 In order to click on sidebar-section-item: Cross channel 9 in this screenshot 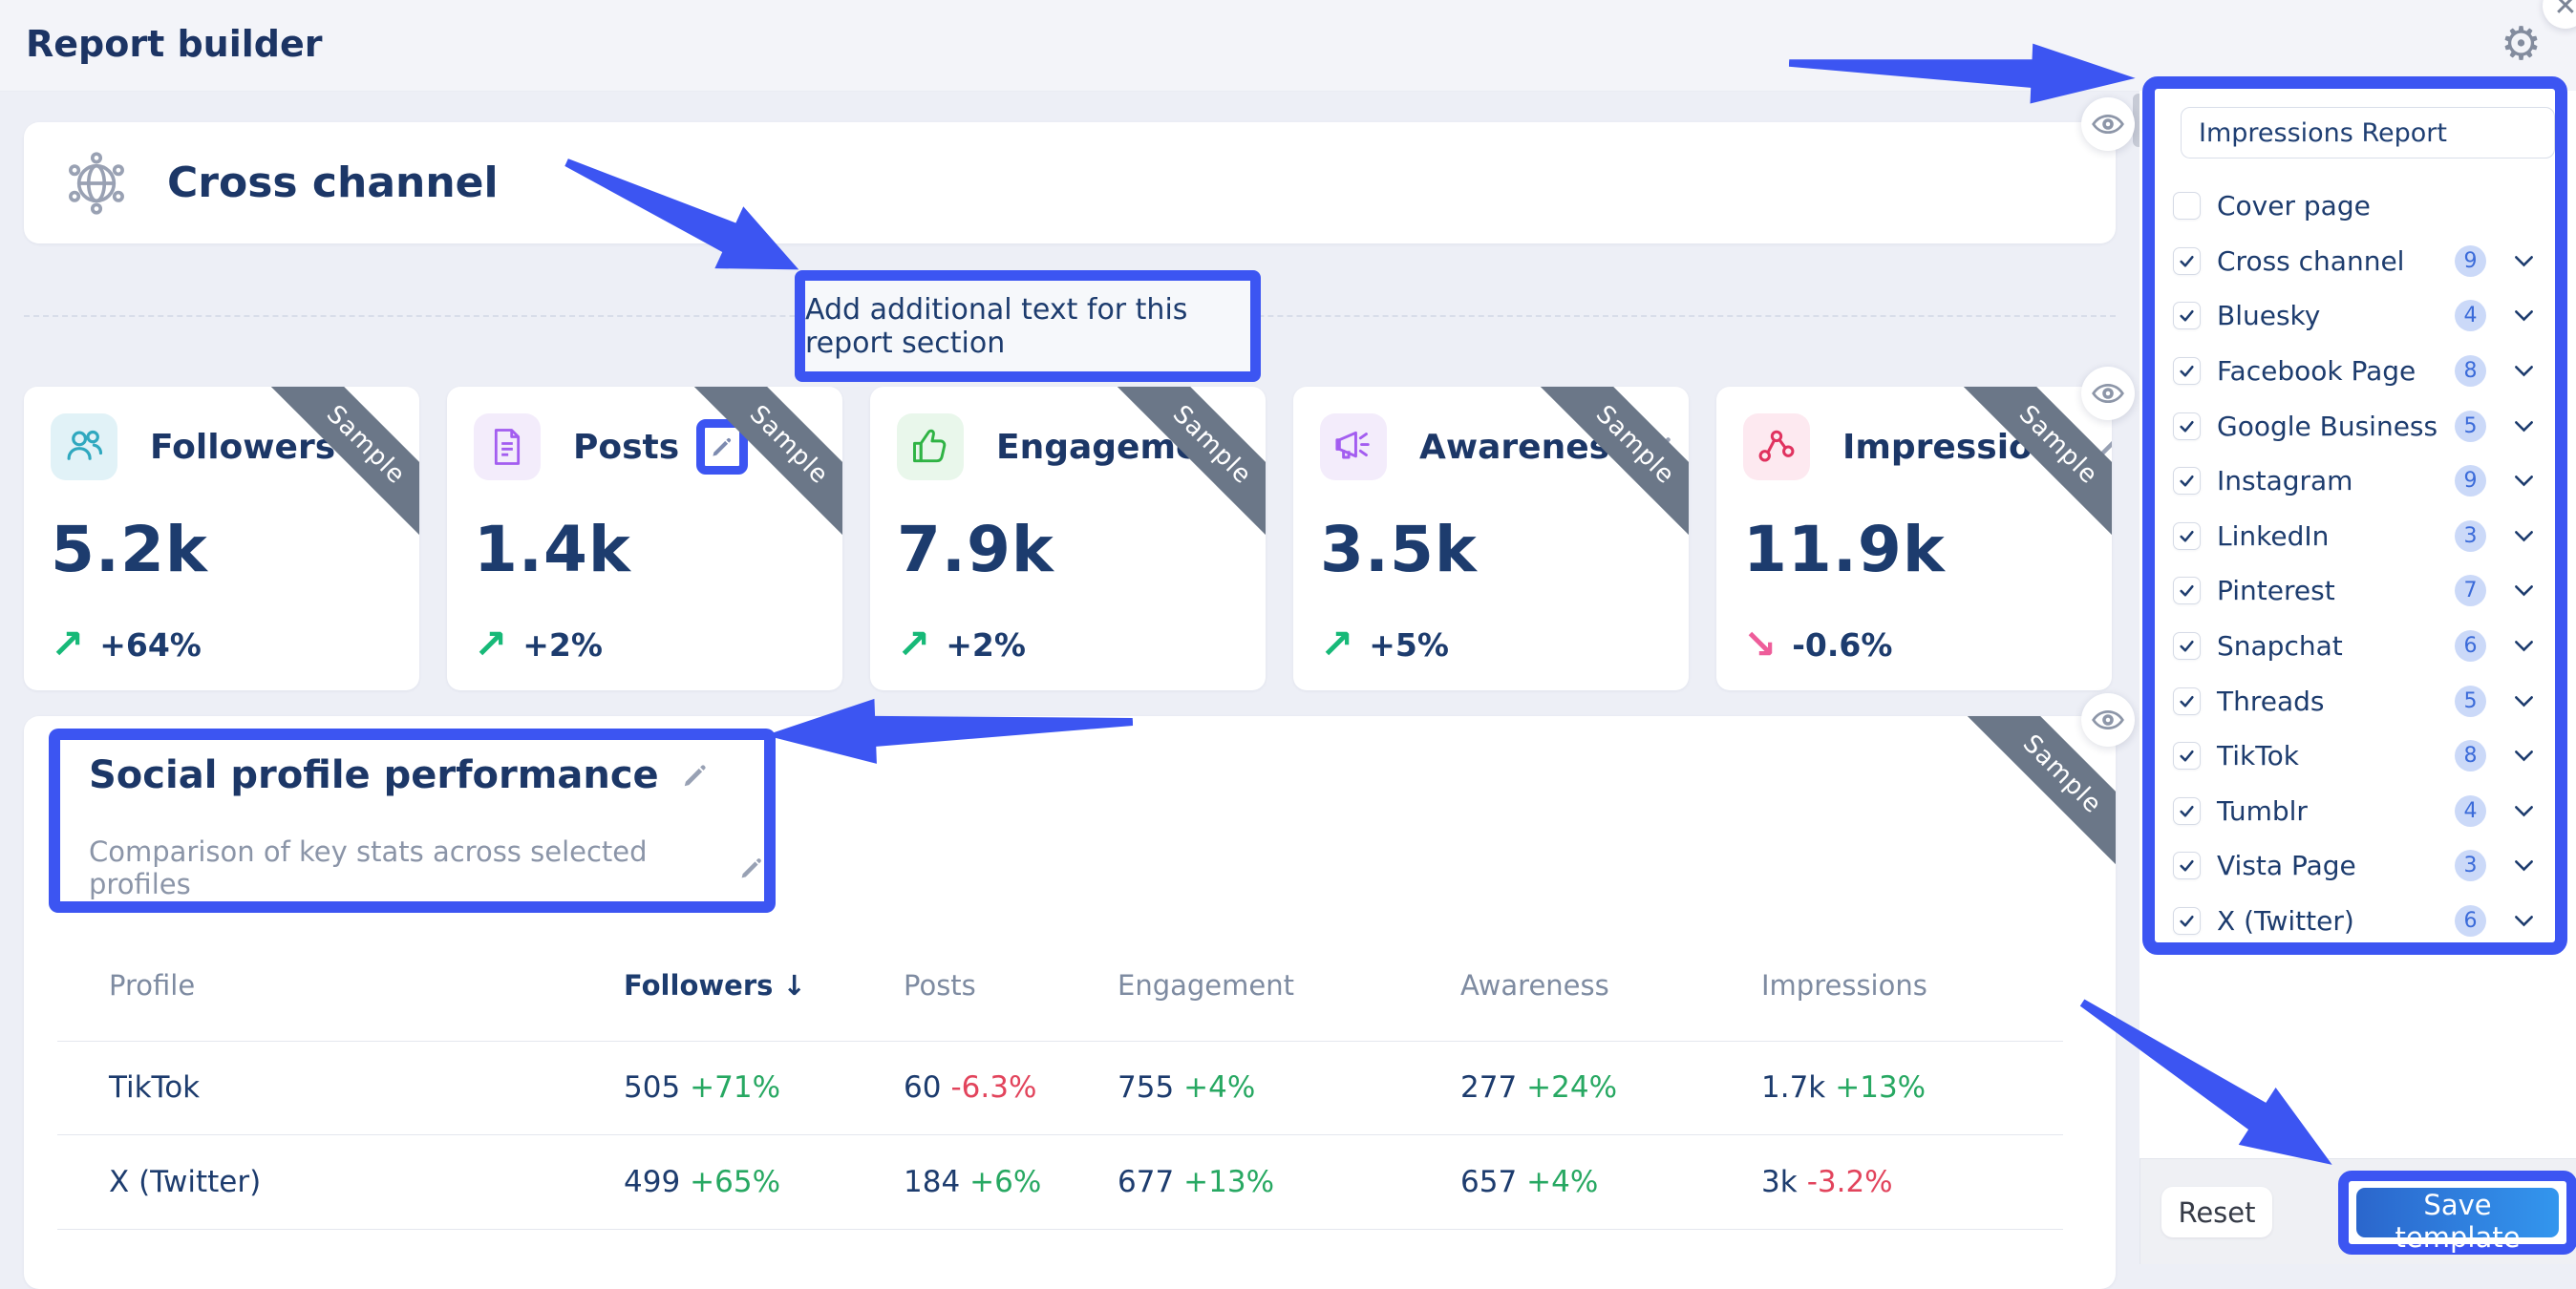, I will do `click(2355, 261)`.